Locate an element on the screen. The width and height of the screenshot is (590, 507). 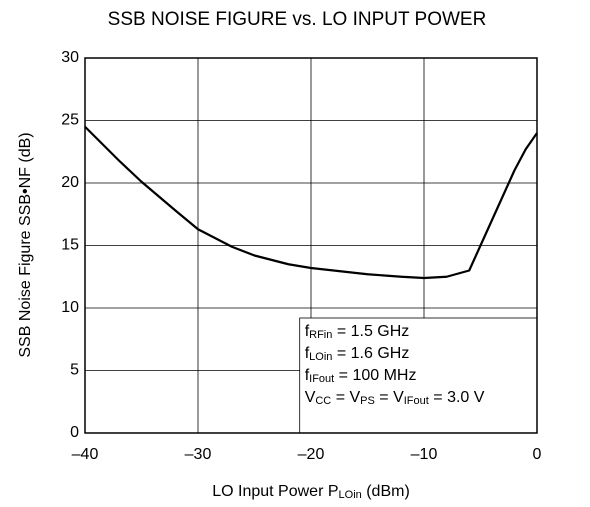
annotation: VCC = VPS = VIFout = 3.0 V is located at coordinates (395, 398).